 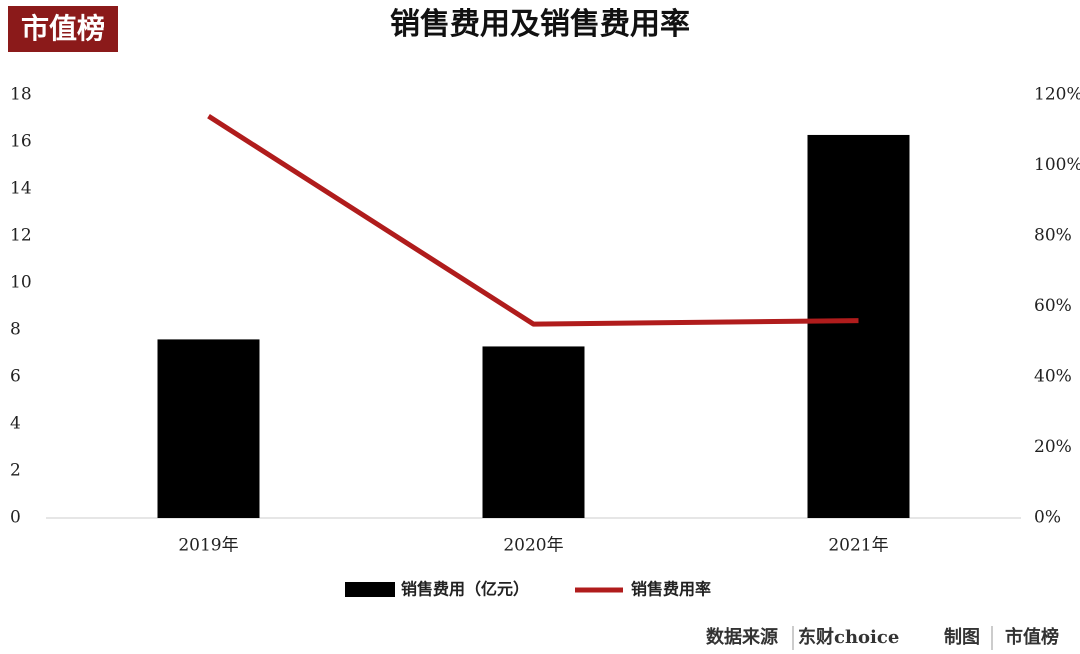 What do you see at coordinates (1047, 518) in the screenshot?
I see `y2-tick-label: 0%` at bounding box center [1047, 518].